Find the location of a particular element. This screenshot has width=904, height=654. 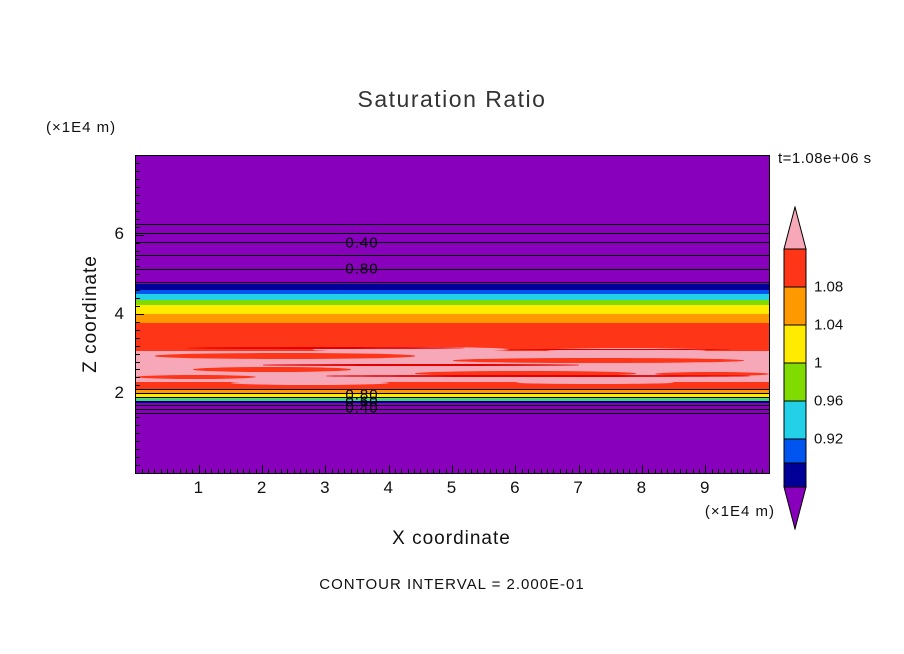

x-tick-label: 4 is located at coordinates (388, 487).